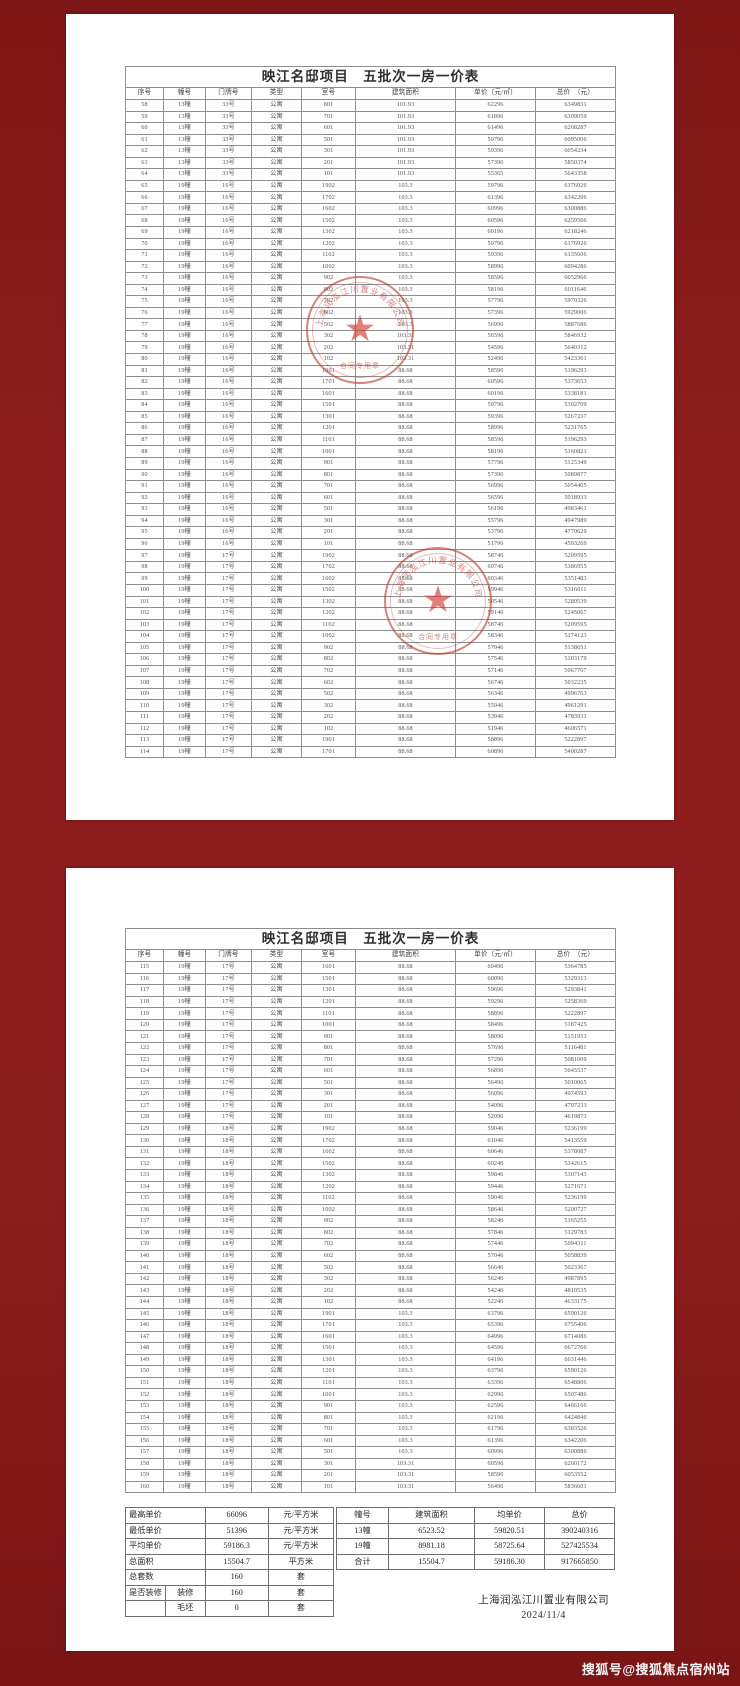 The width and height of the screenshot is (740, 1686). I want to click on cell-index: 96, so click(144, 544).